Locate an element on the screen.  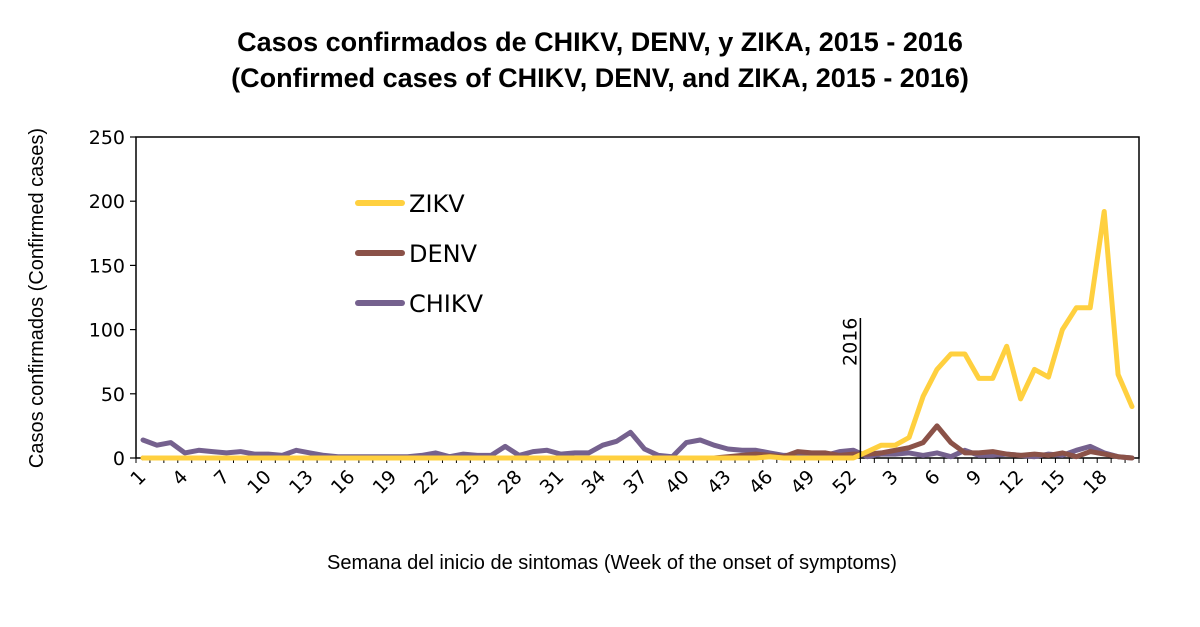
x-tick-label: 31 is located at coordinates (552, 482).